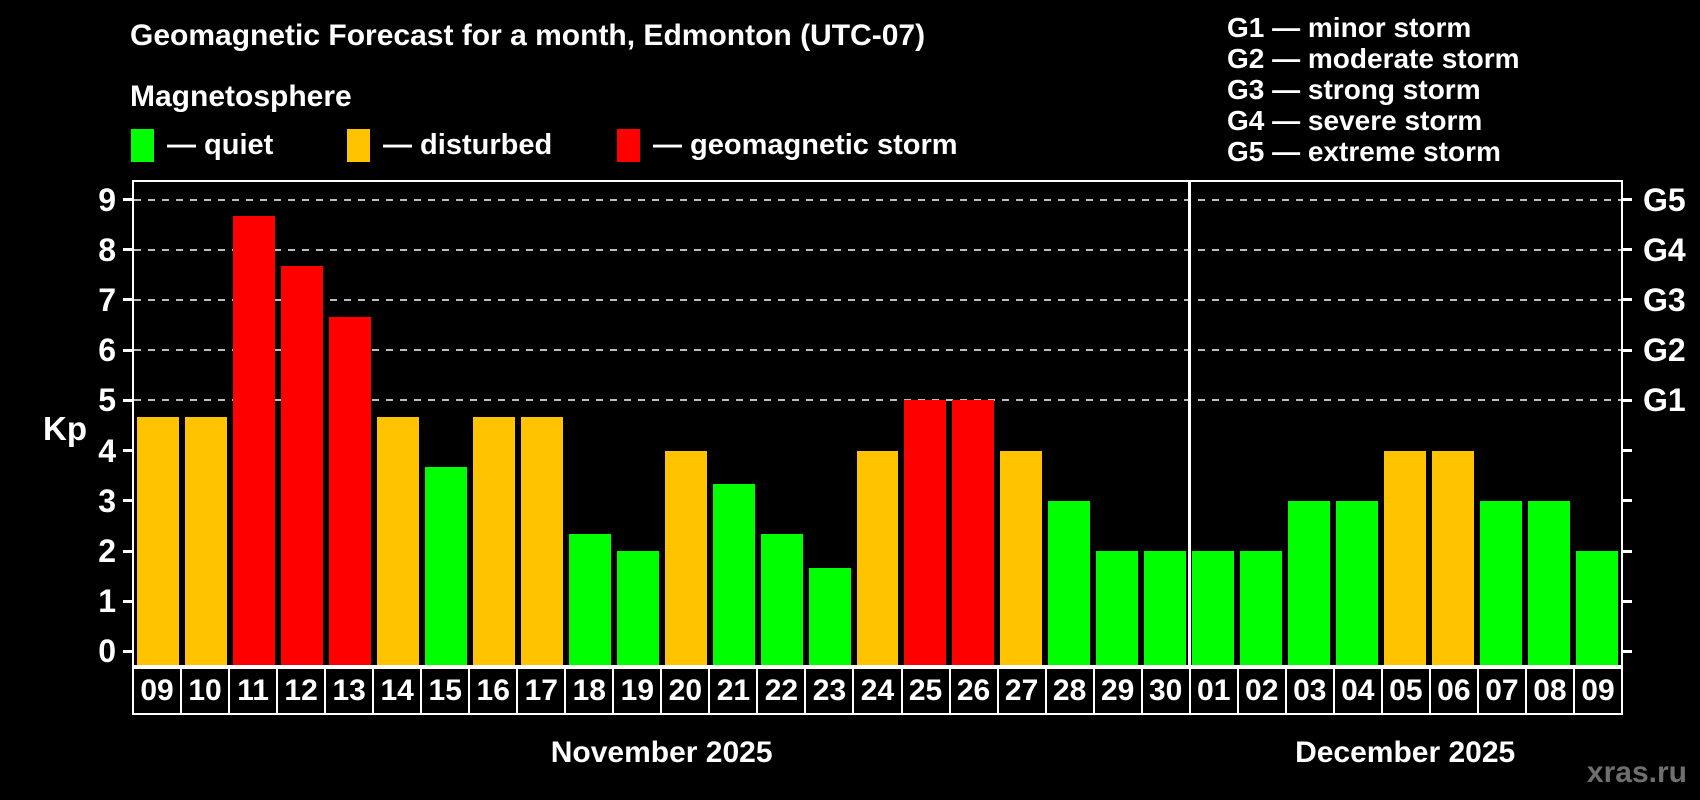  What do you see at coordinates (1549, 691) in the screenshot?
I see `day-label-dec-08: 08` at bounding box center [1549, 691].